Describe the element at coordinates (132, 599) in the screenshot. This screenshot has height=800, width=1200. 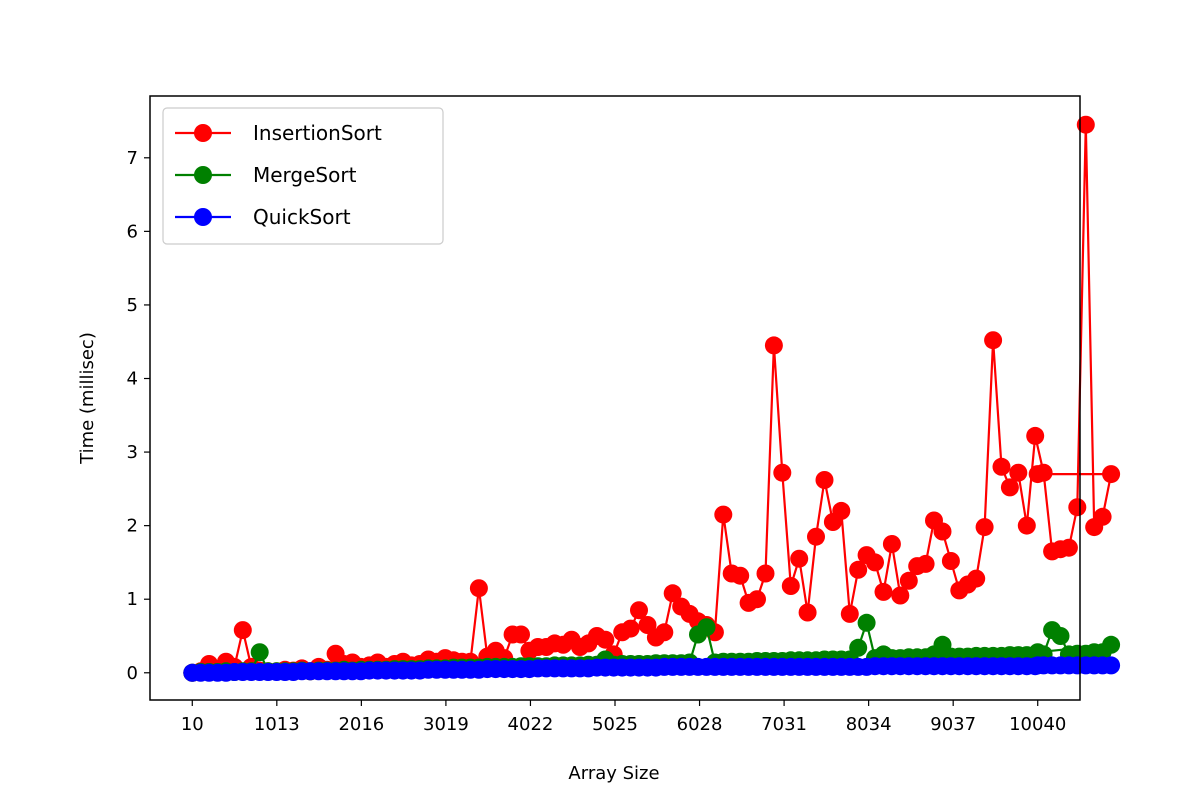
I see `y-tick-label: 1` at that location.